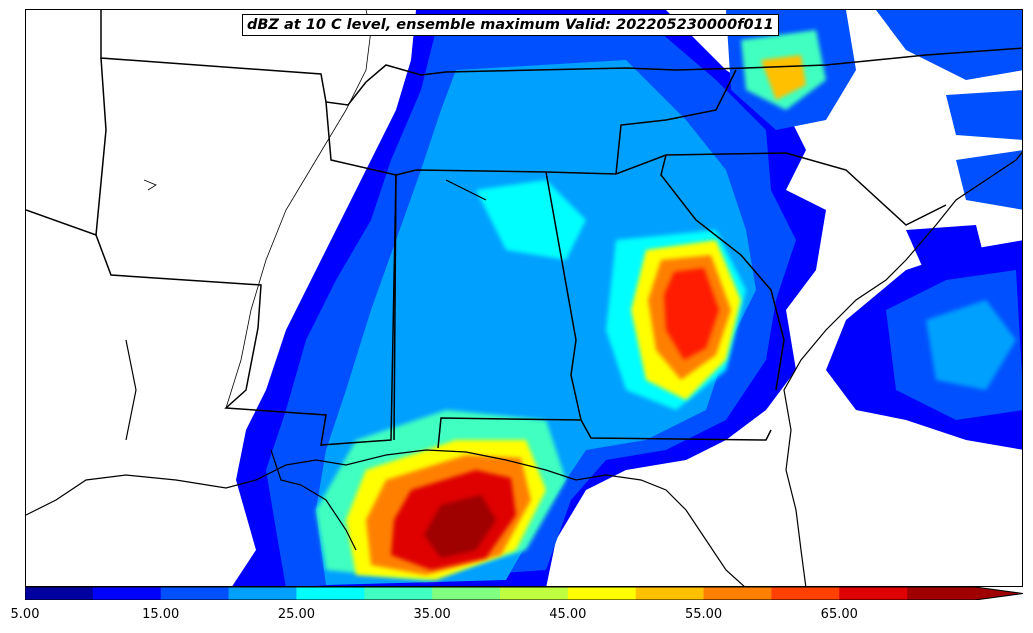  Describe the element at coordinates (296, 614) in the screenshot. I see `colorbar-tick-label: 25.00` at that location.